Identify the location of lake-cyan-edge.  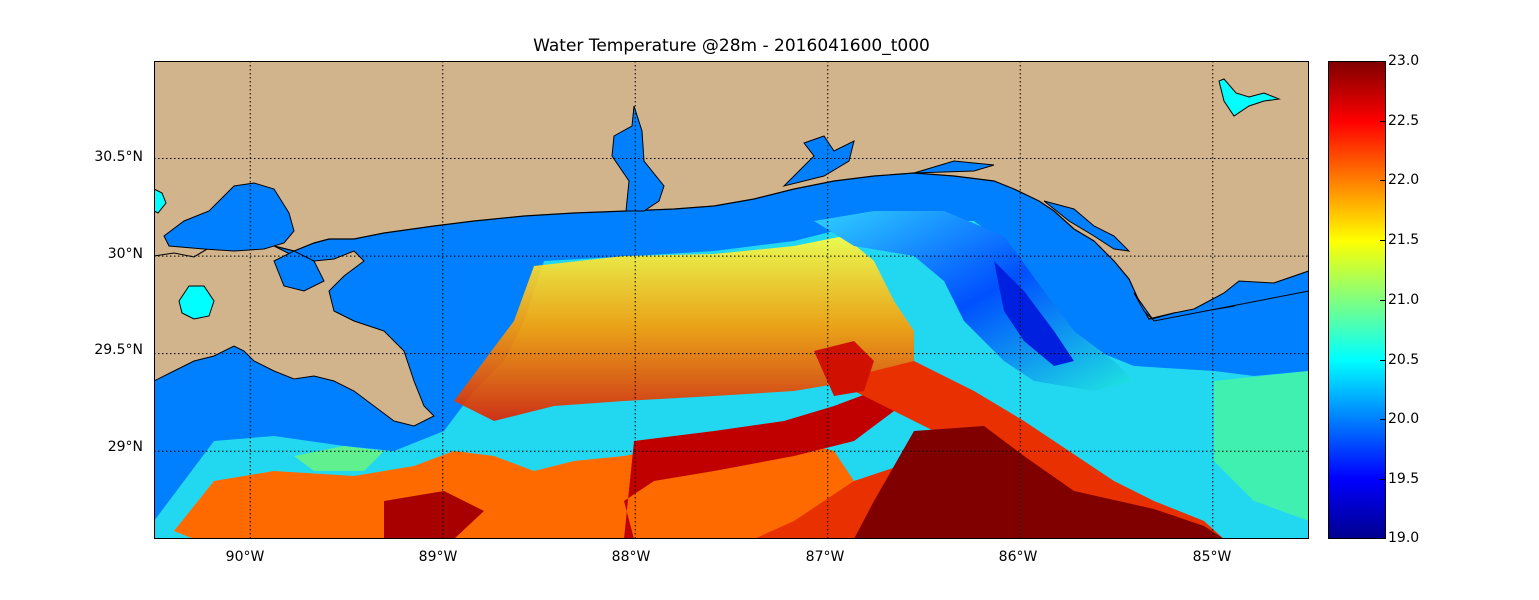
(160, 201).